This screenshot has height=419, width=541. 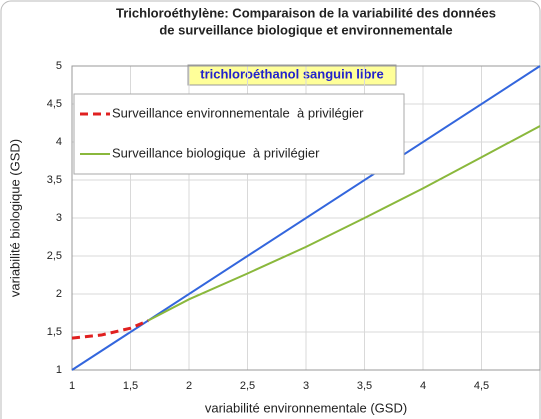 I want to click on x-tick-label: 1, so click(x=72, y=386).